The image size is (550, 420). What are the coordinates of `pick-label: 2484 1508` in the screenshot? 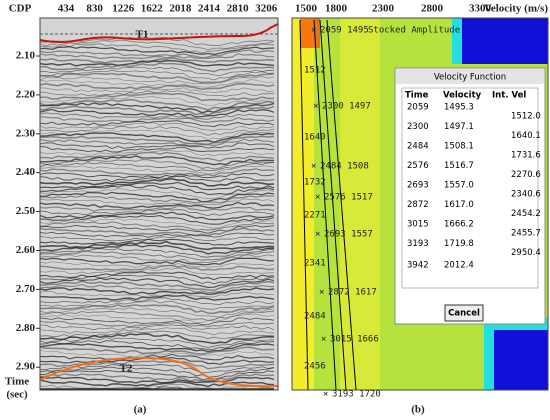 It's located at (344, 167).